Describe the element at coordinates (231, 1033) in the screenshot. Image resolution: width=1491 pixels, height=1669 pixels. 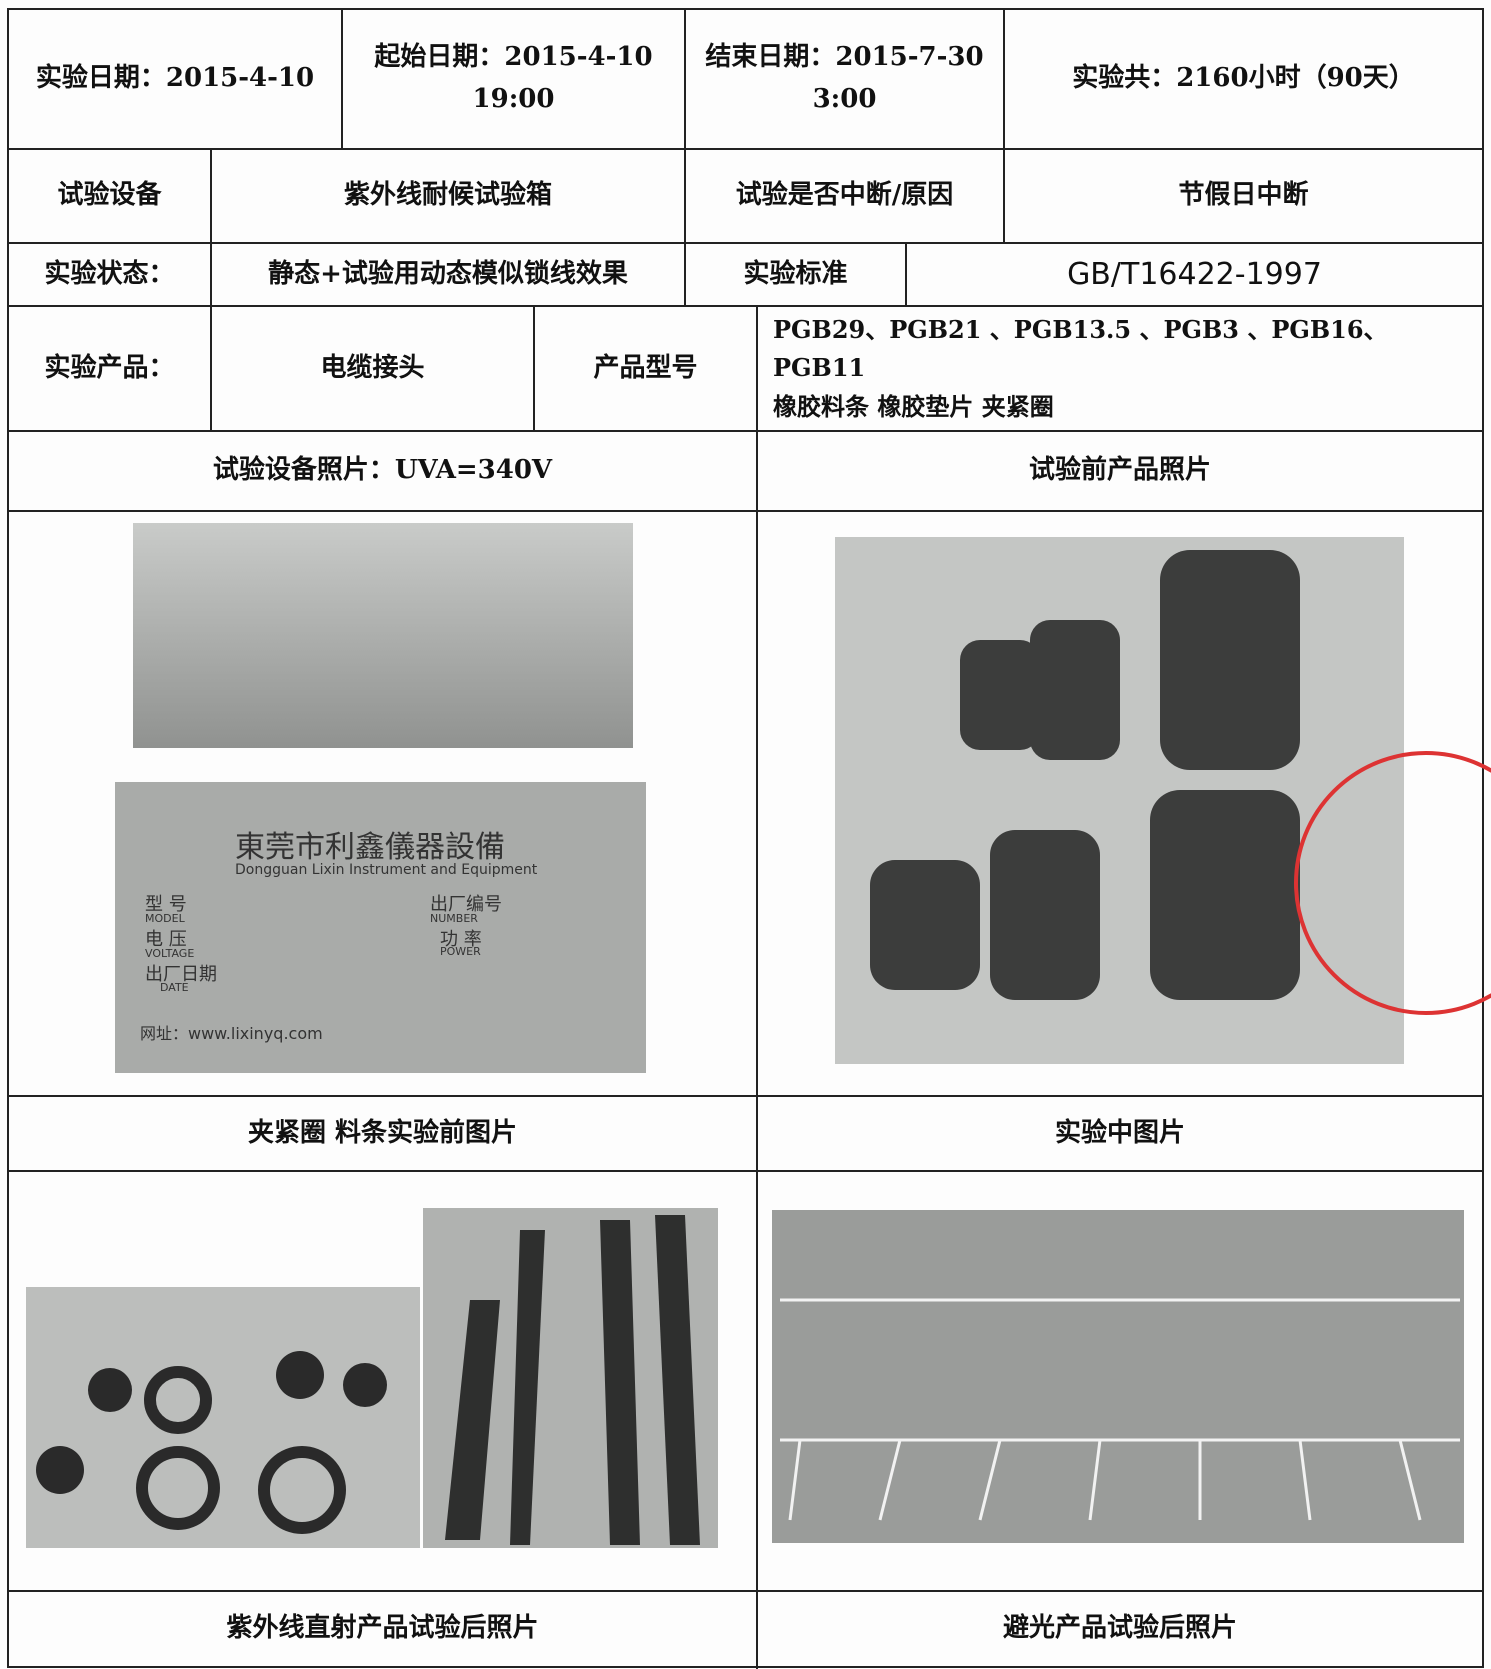
I see `nameplate-text: 网址：www.lixinyq.com` at that location.